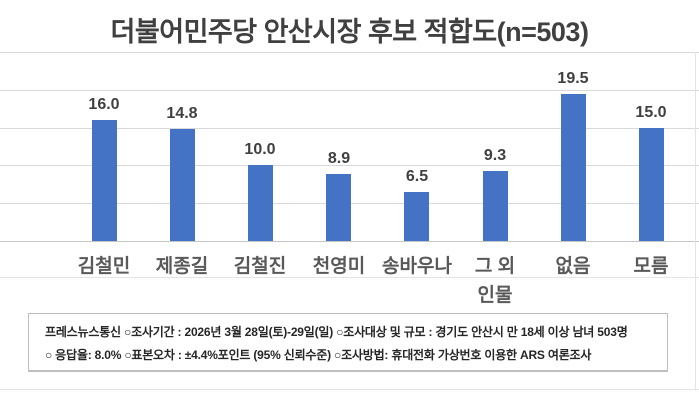 Image resolution: width=699 pixels, height=411 pixels. What do you see at coordinates (104, 266) in the screenshot?
I see `category-label: 김철민` at bounding box center [104, 266].